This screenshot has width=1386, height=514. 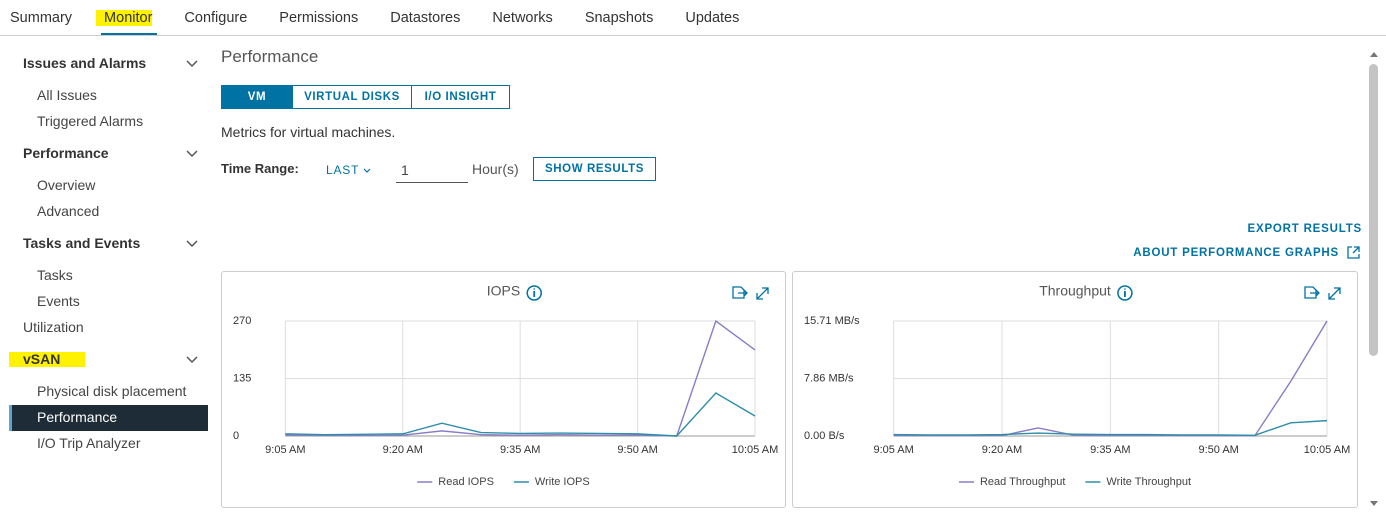 What do you see at coordinates (1236, 253) in the screenshot?
I see `about-graphs: ABOUT PERFORMANCE GRAPHS` at bounding box center [1236, 253].